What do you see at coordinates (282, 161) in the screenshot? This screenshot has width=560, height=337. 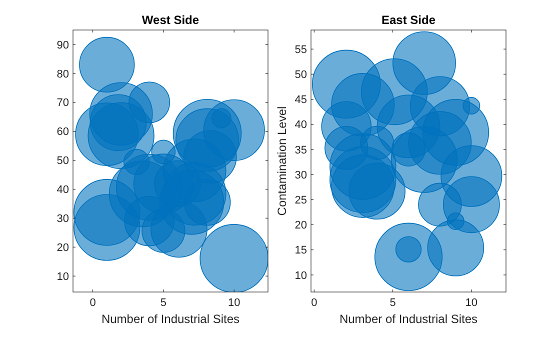 I see `y-axis-title: Contamination Level` at bounding box center [282, 161].